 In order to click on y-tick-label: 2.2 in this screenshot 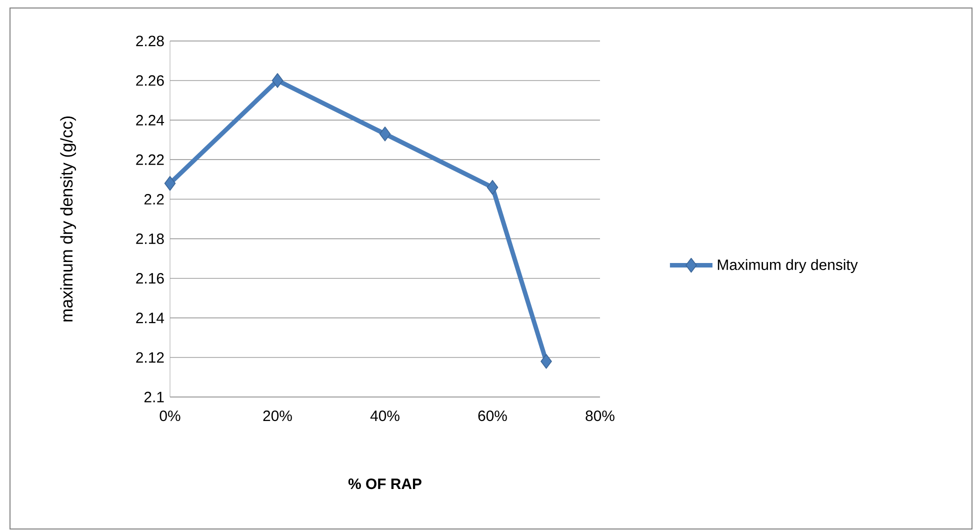, I will do `click(154, 199)`.